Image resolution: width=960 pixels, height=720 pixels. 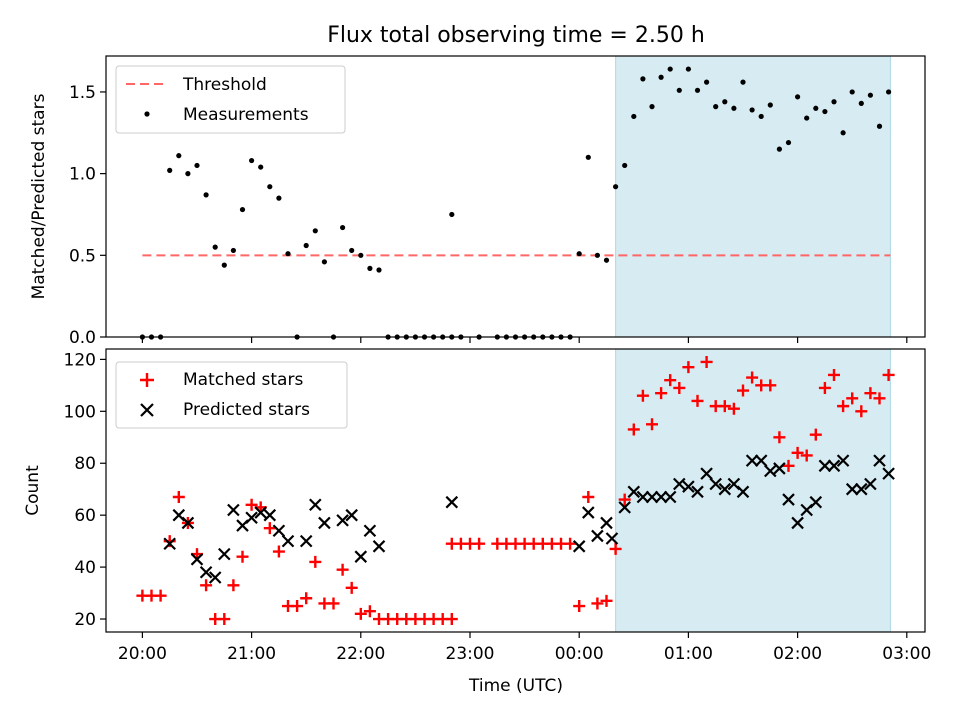 I want to click on bottom-highlight-span, so click(x=753, y=490).